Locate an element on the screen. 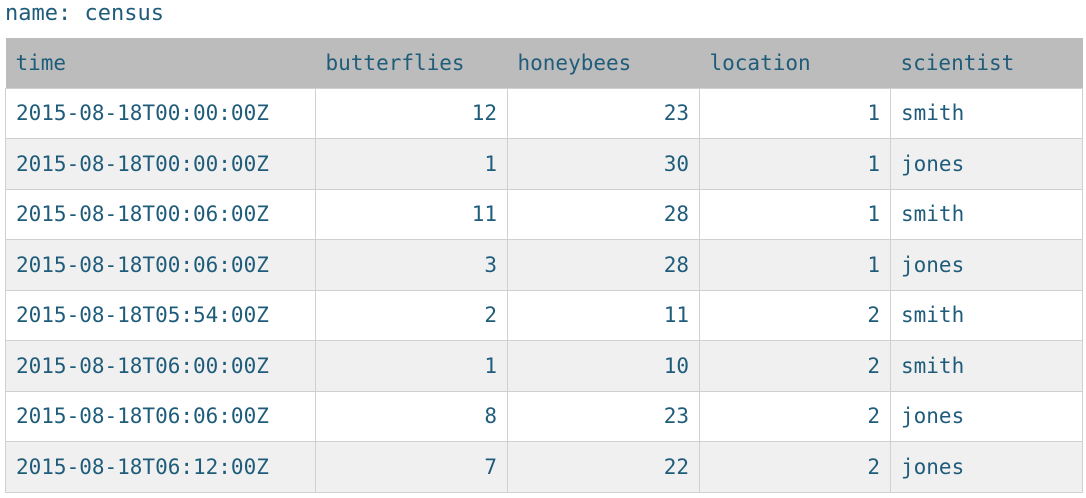 This screenshot has height=498, width=1086. table-row: 2015-08-18T06:06:00Z 8 23 2 jones is located at coordinates (544, 416).